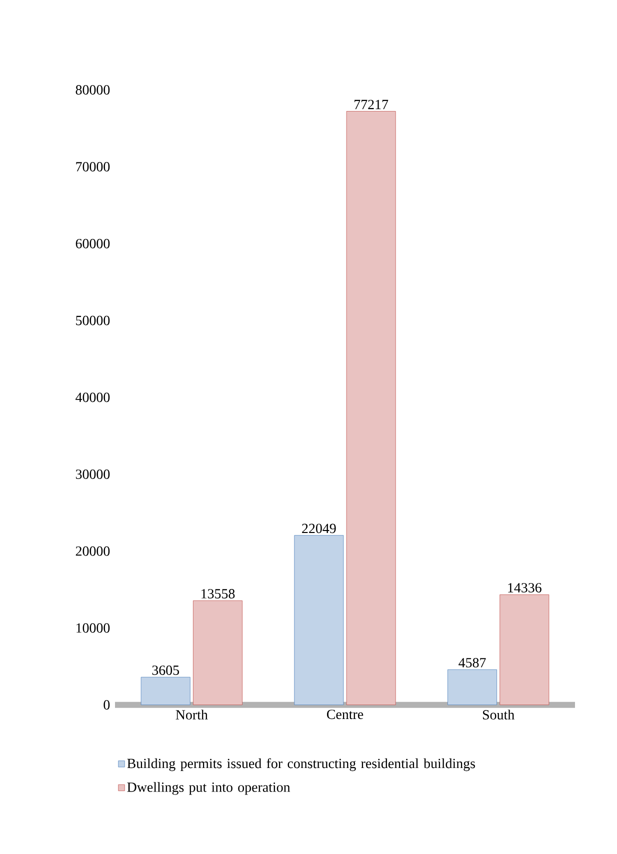 Image resolution: width=617 pixels, height=854 pixels. I want to click on x-tick-label: South, so click(498, 715).